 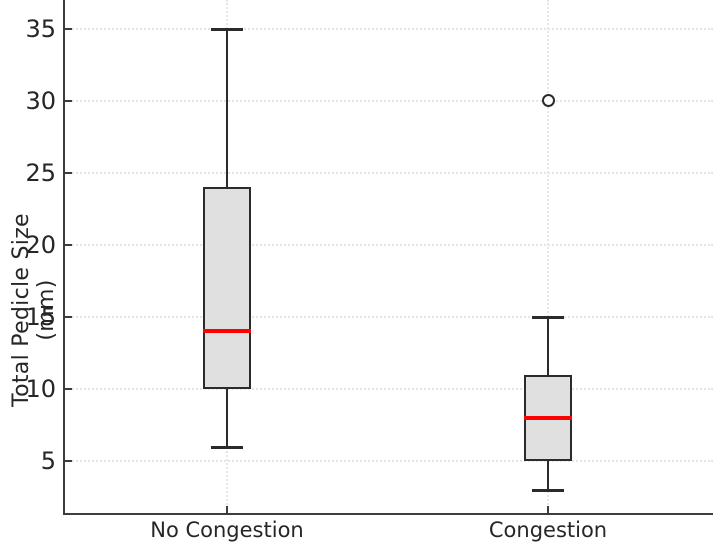 I want to click on y-tick-label: 35, so click(x=40, y=28).